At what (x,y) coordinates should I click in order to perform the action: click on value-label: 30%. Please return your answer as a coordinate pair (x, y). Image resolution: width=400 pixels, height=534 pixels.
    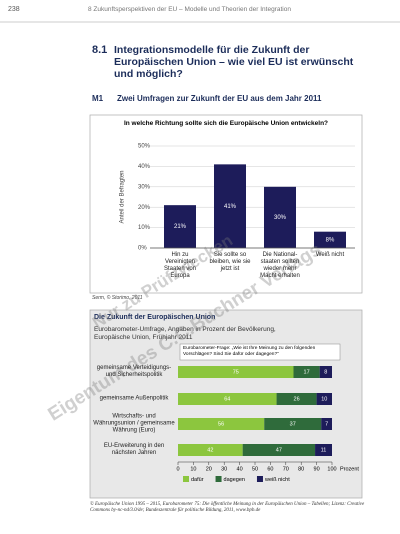
    Looking at the image, I should click on (280, 218).